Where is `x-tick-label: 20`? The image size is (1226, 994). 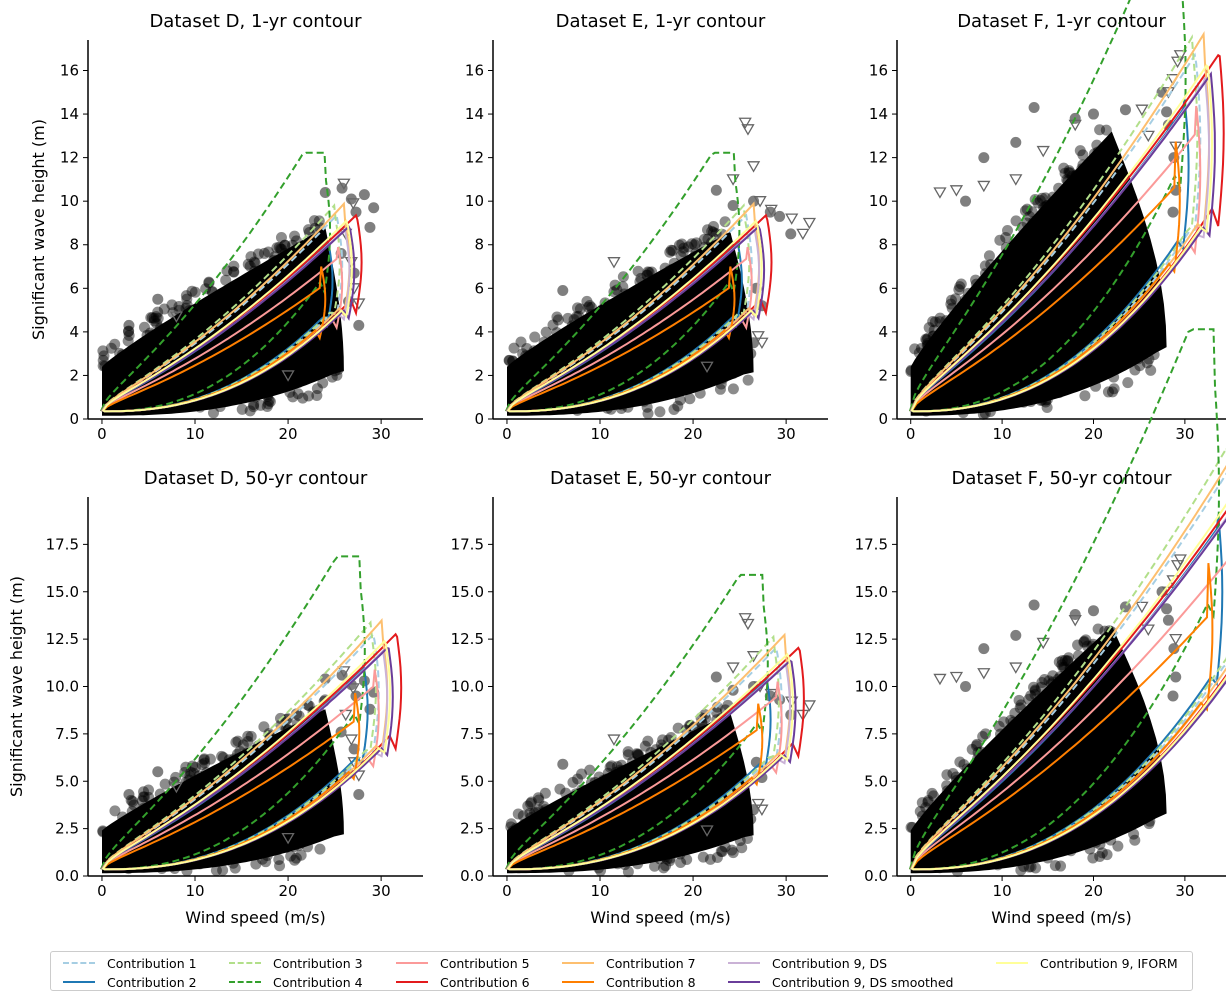
x-tick-label: 20 is located at coordinates (693, 434).